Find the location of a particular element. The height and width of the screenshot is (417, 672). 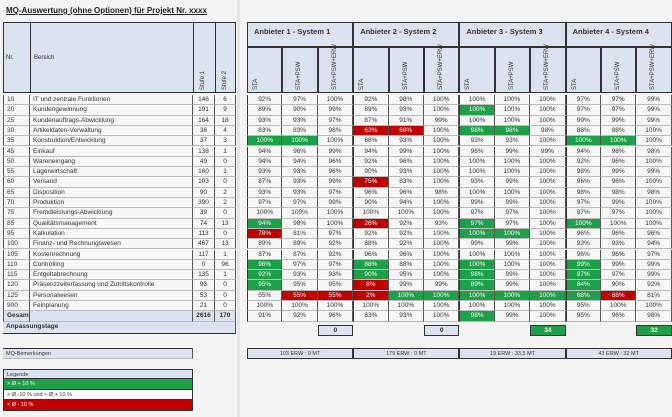

table-row-nr: 100 is located at coordinates (16, 244).